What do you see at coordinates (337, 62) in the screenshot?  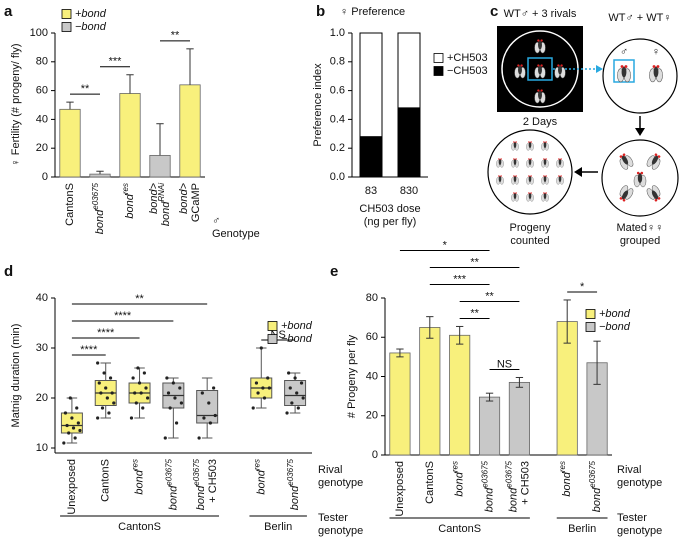 I see `y-tick-label: 0.8` at bounding box center [337, 62].